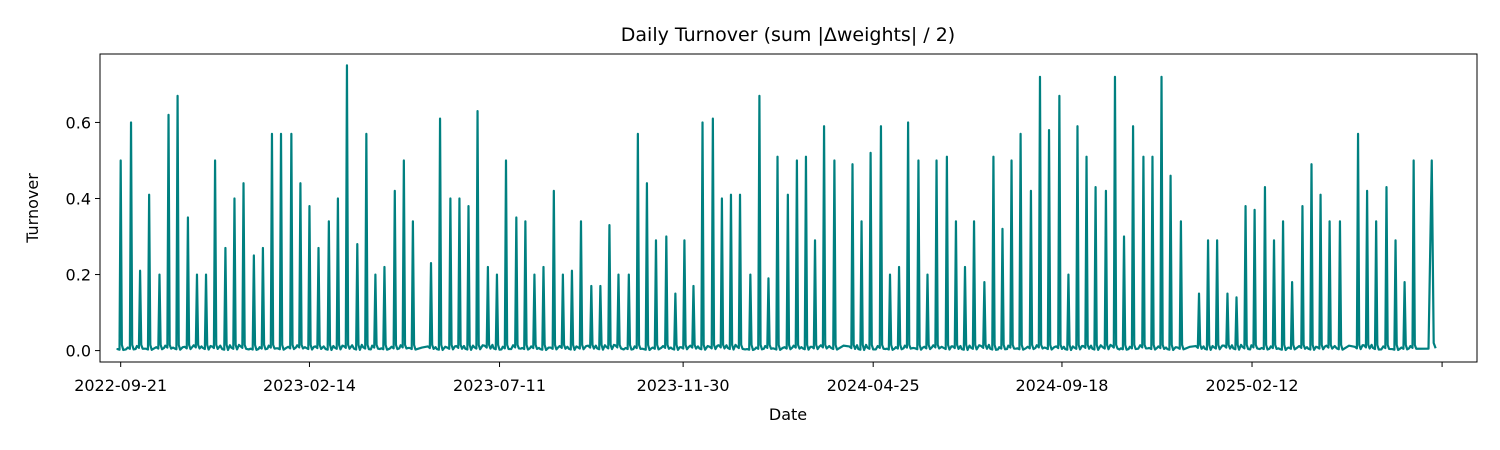  What do you see at coordinates (788, 414) in the screenshot?
I see `x-axis-label: Date` at bounding box center [788, 414].